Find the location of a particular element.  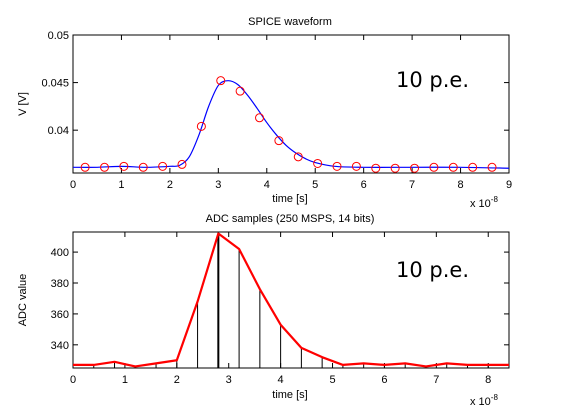

top-xtick-label: 2 is located at coordinates (170, 185).